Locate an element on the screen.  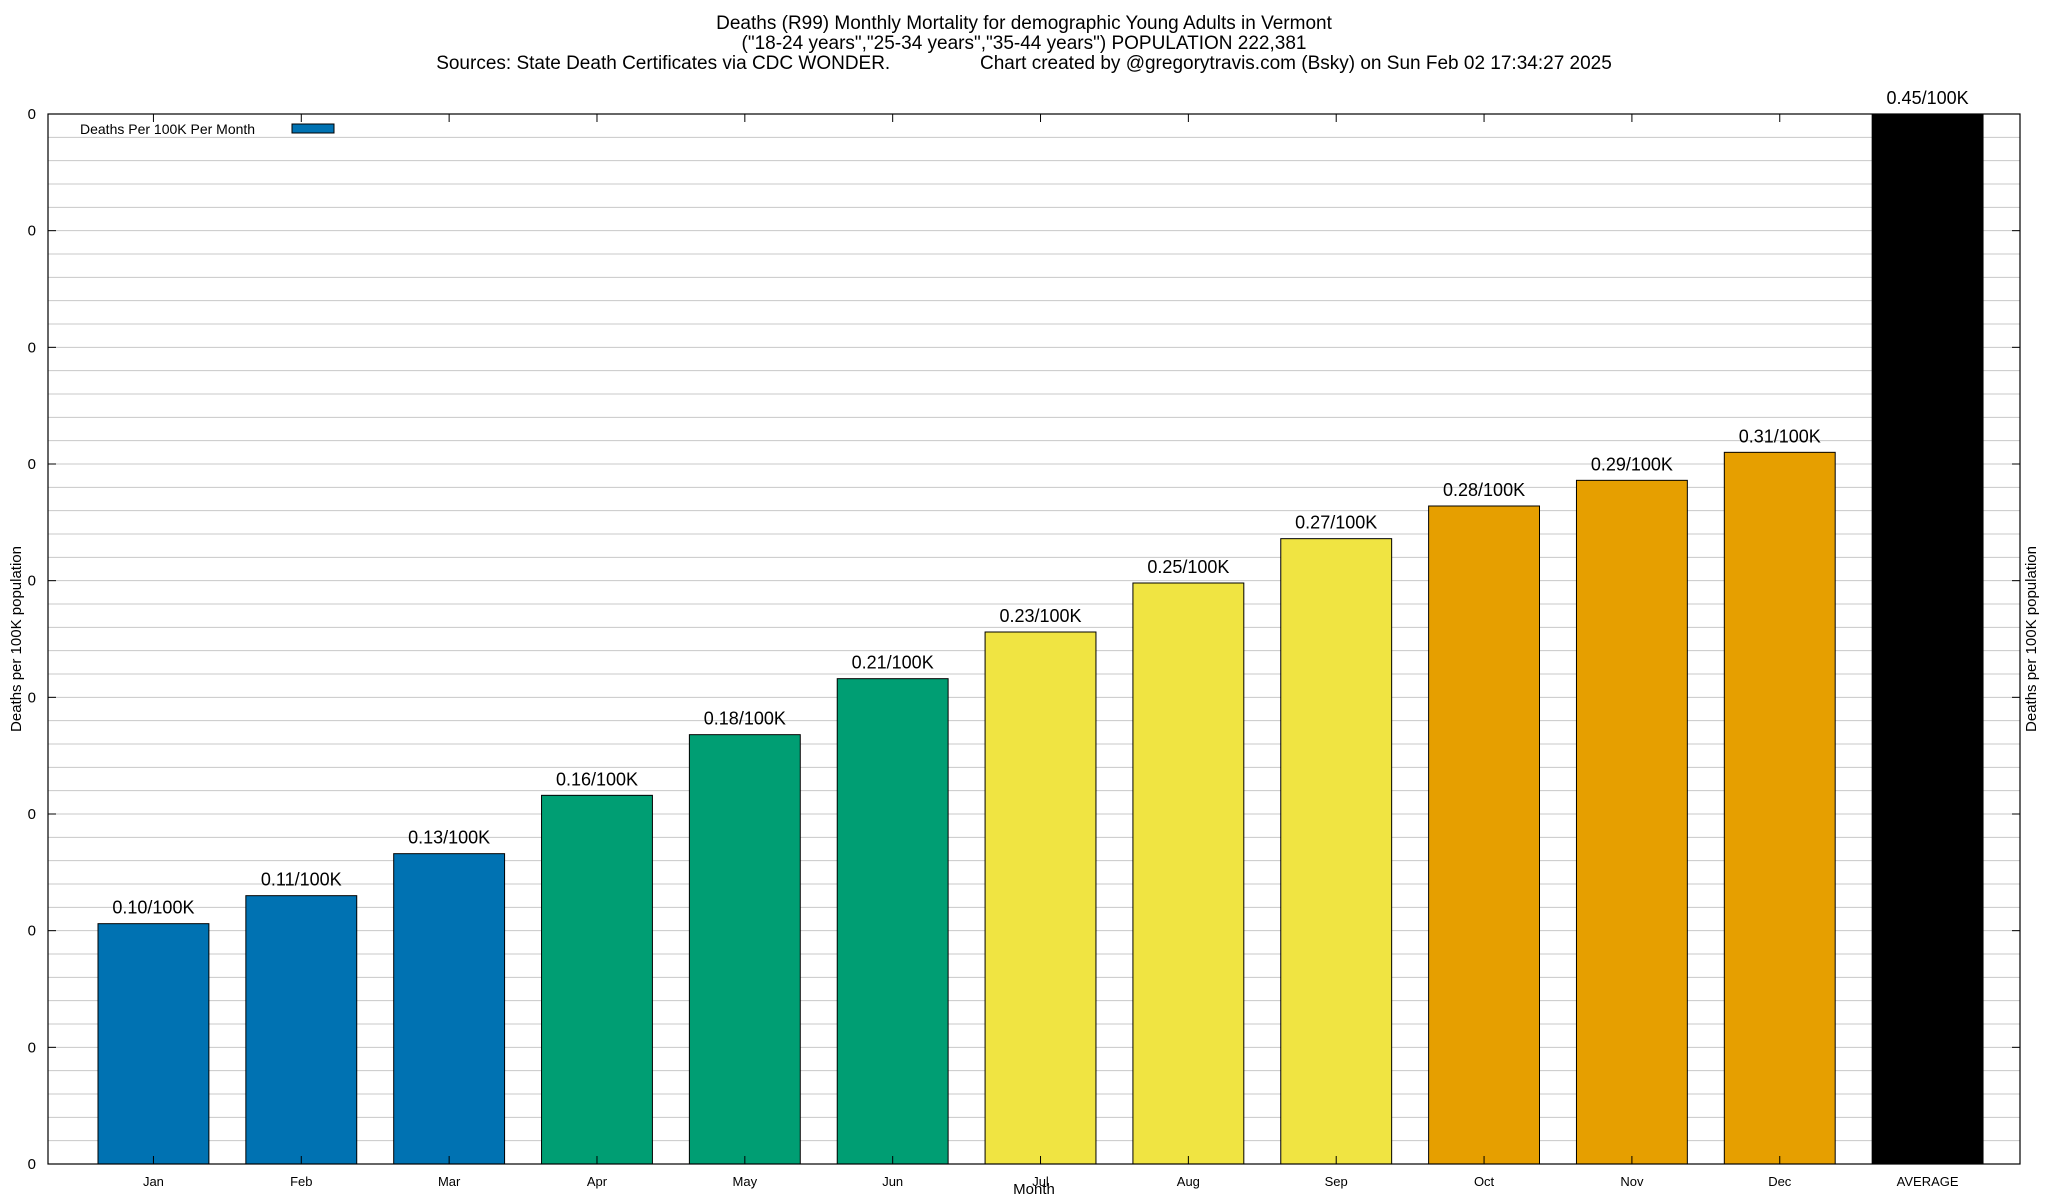
legend: Deaths Per 100K Per Month is located at coordinates (207, 129).